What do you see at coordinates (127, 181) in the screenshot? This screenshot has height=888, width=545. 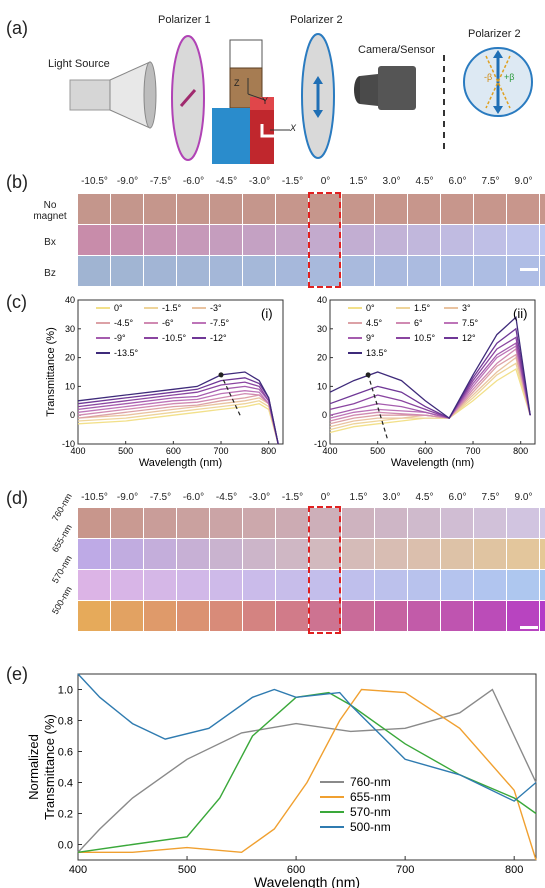 I see `angle-header: -9.0°` at bounding box center [127, 181].